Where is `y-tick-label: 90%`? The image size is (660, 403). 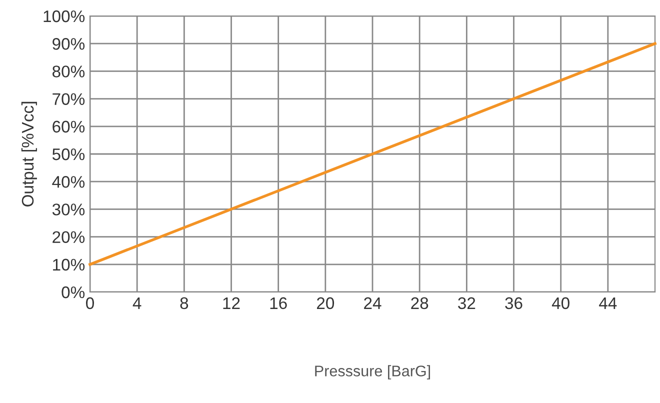
y-tick-label: 90% is located at coordinates (68, 44).